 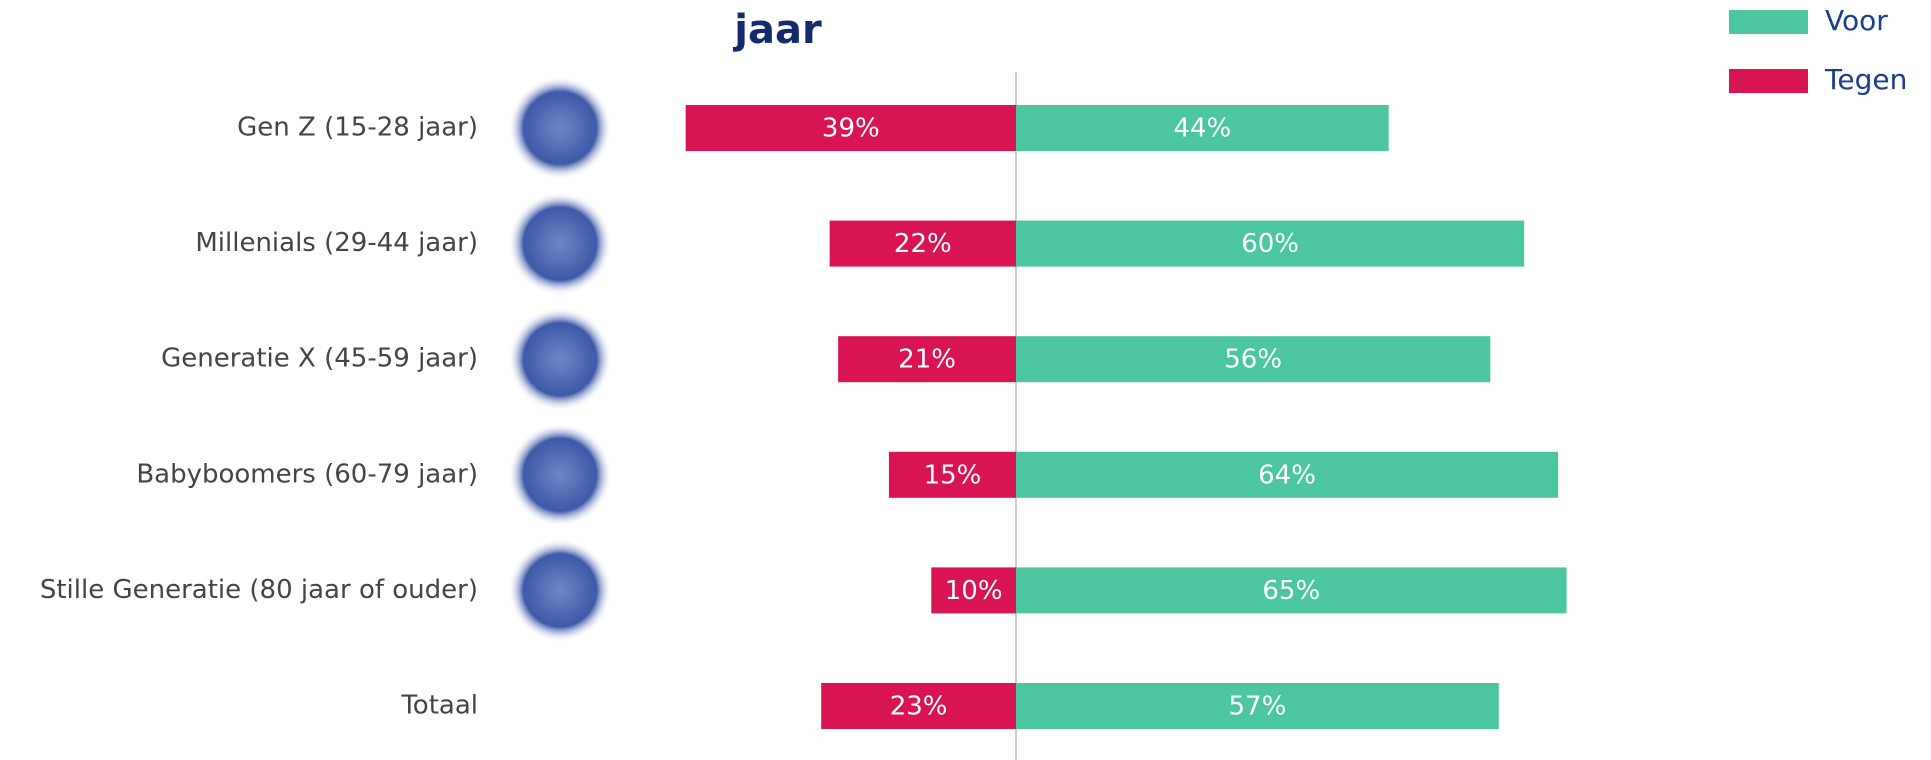 I want to click on value-label: 64%, so click(x=1287, y=475).